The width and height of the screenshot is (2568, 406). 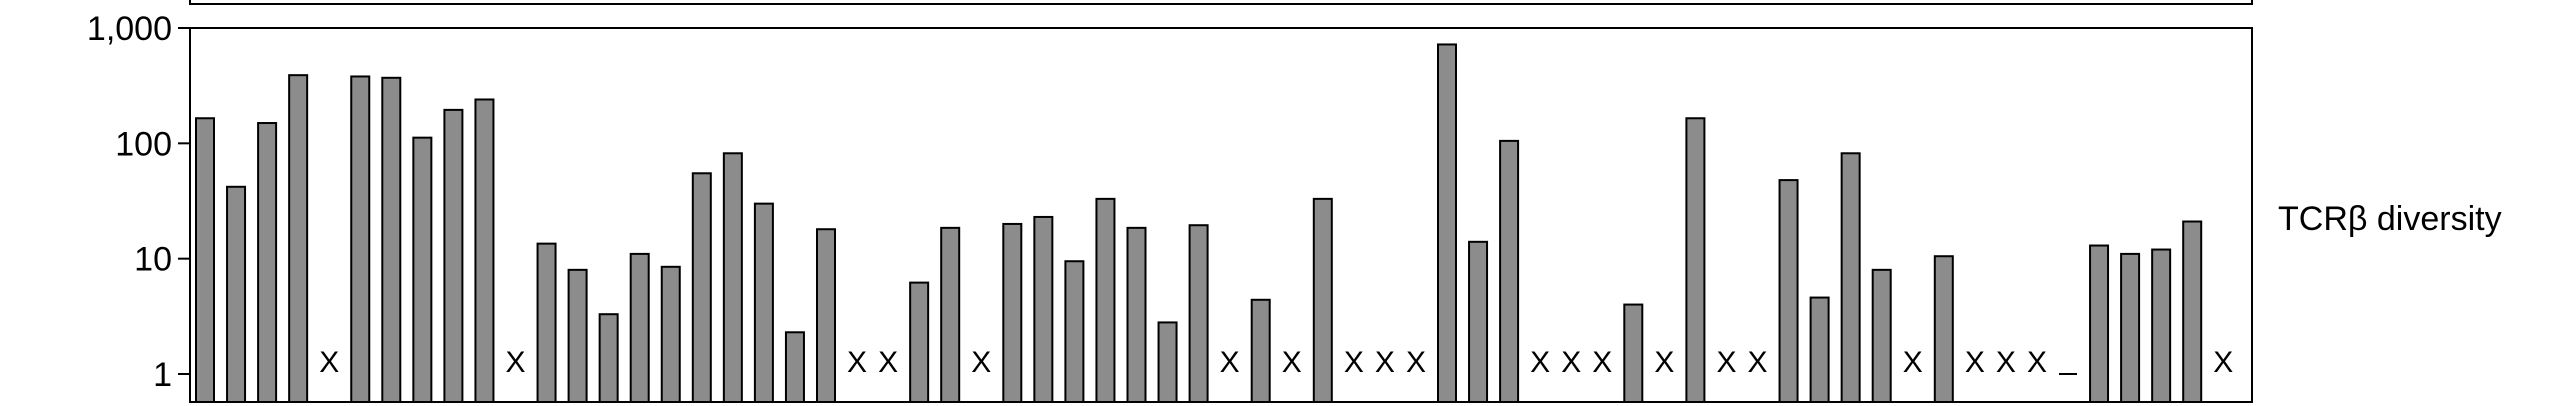 What do you see at coordinates (153, 260) in the screenshot?
I see `y-tick-label: 10` at bounding box center [153, 260].